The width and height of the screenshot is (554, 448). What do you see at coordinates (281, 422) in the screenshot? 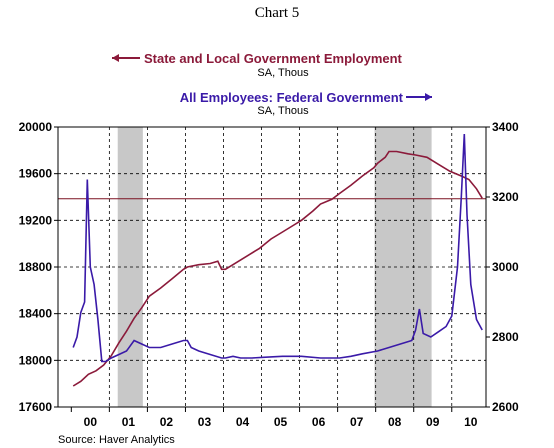
I see `x-tick-label-5: 05` at bounding box center [281, 422].